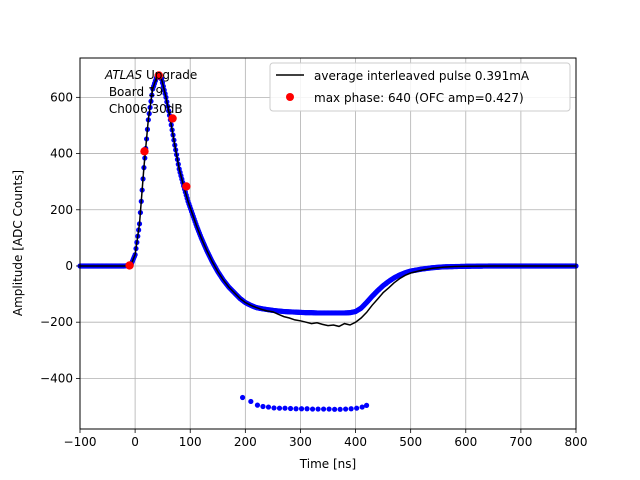 This screenshot has height=480, width=640. I want to click on annotation-line-1: ATLAS Upgrade, so click(150, 75).